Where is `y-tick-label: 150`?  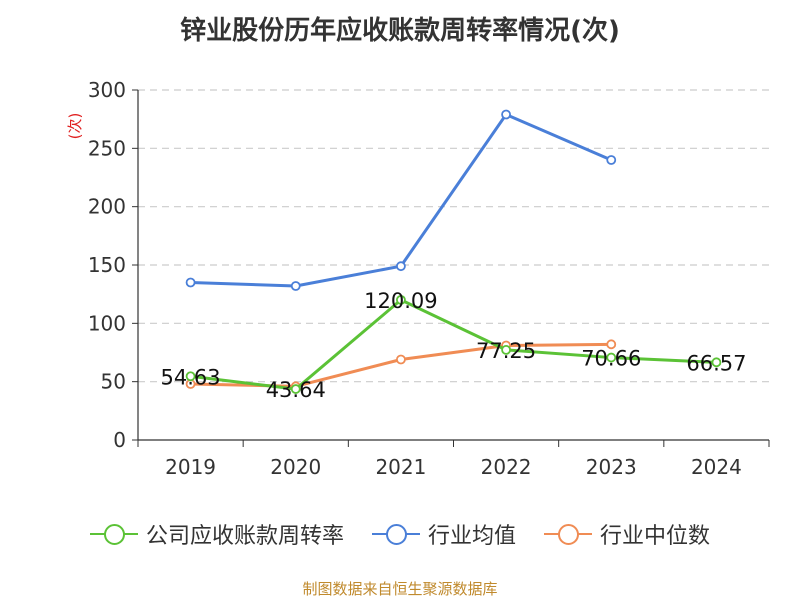
y-tick-label: 150 is located at coordinates (107, 265).